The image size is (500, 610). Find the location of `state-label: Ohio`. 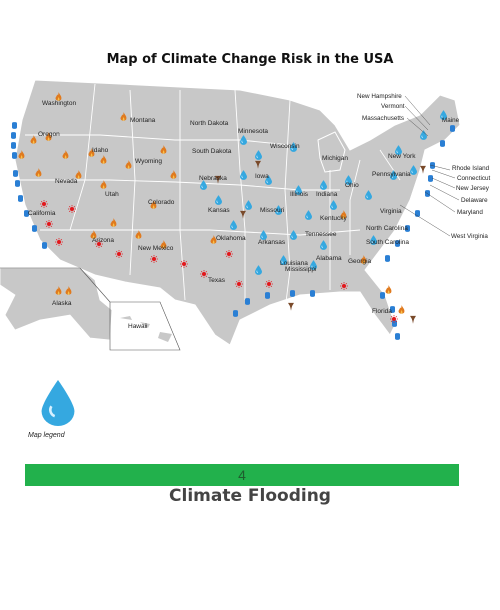

state-label: Ohio is located at coordinates (352, 185).